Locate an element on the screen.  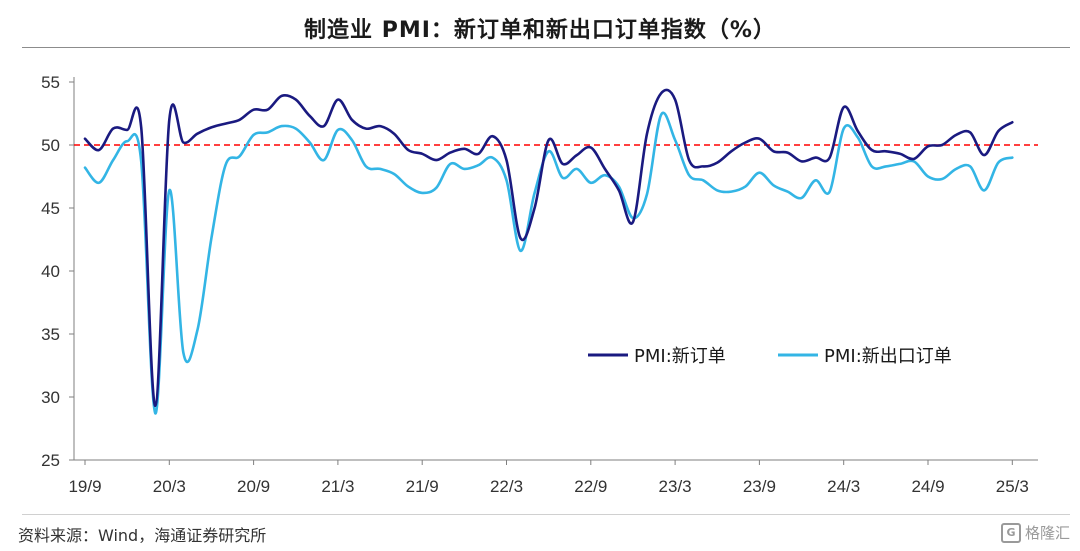
y-tick-label: 50 is located at coordinates (50, 145).